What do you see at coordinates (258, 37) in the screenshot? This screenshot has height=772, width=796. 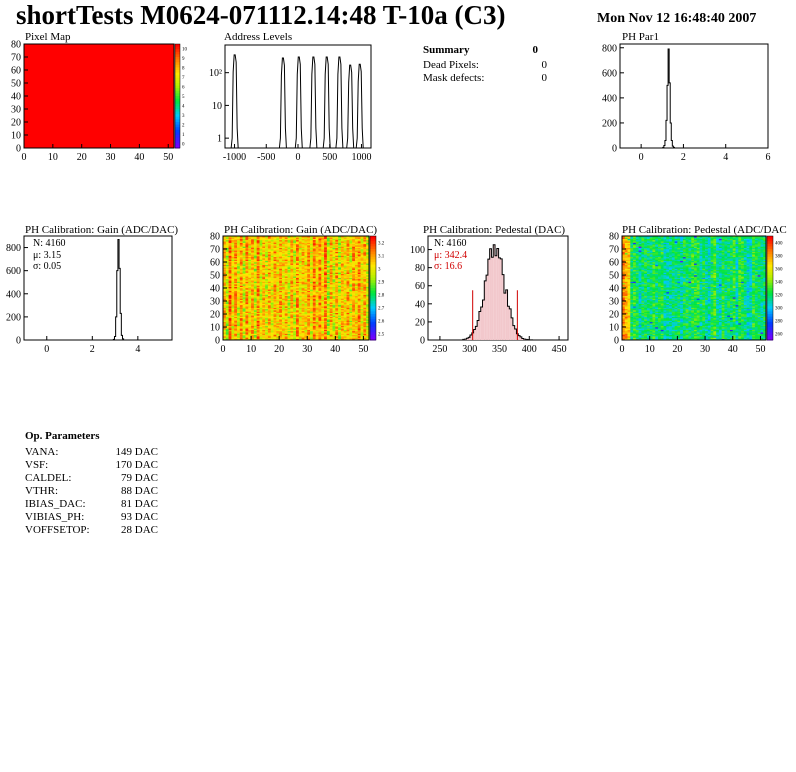 I see `address-levels-title: Address Levels` at bounding box center [258, 37].